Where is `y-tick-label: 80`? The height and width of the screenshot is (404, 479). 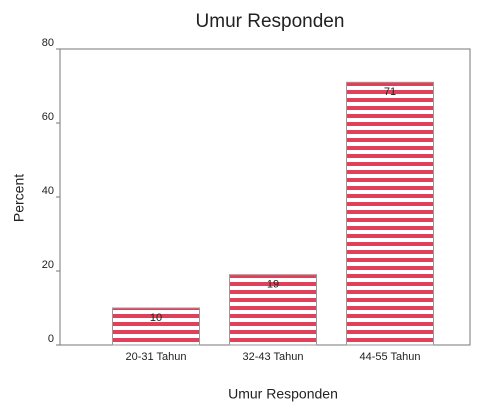 y-tick-label: 80 is located at coordinates (48, 43).